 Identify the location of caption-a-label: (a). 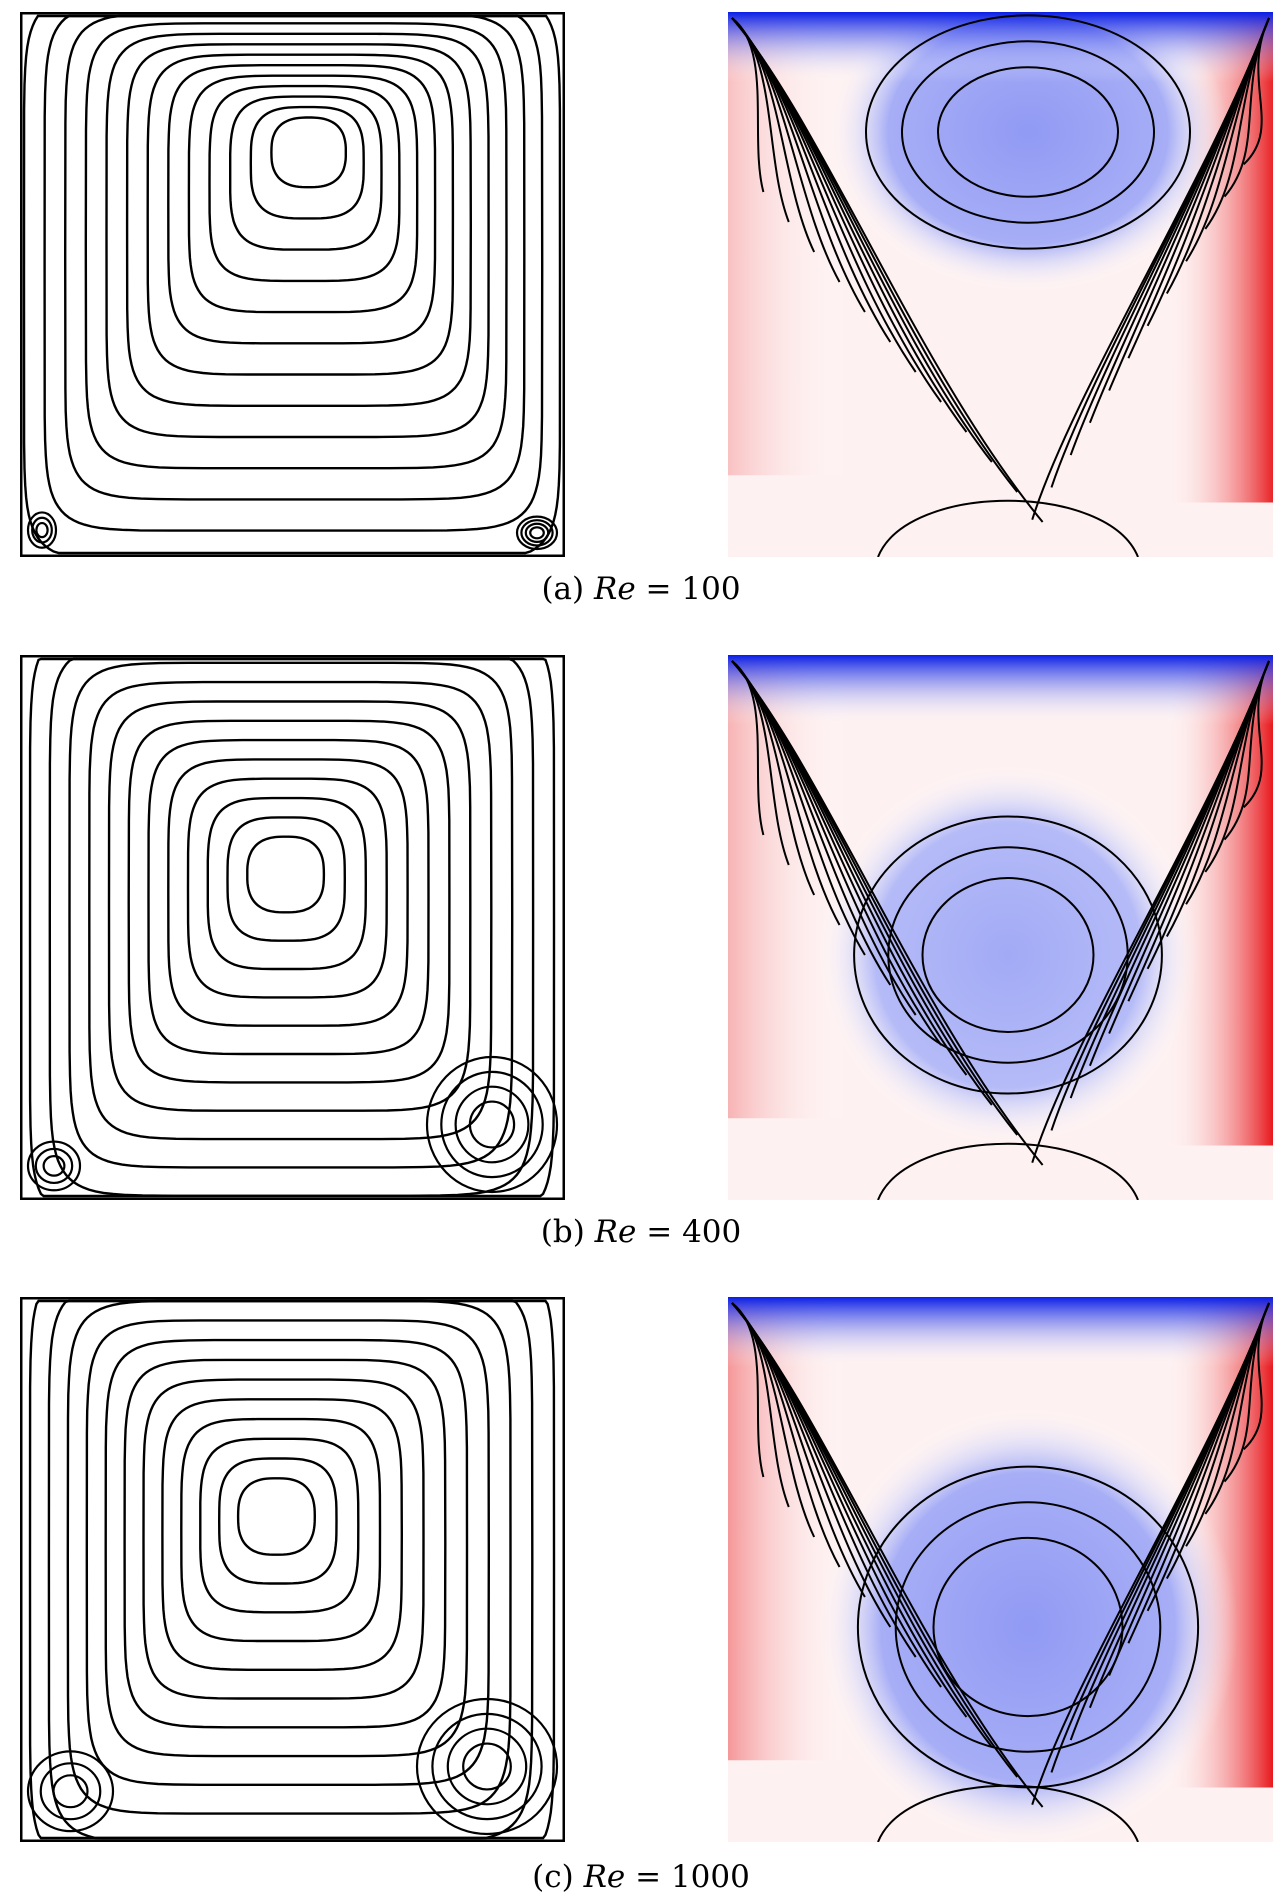
(563, 589).